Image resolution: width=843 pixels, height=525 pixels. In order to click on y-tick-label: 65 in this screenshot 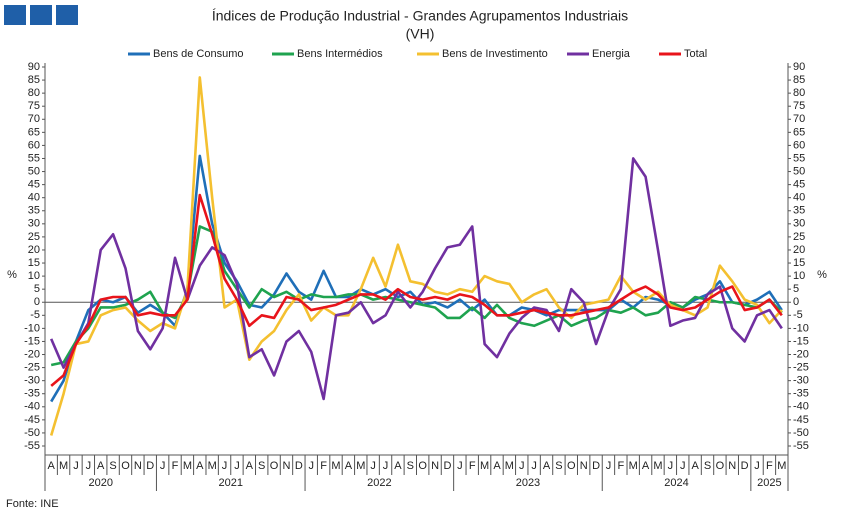, I will do `click(34, 132)`.